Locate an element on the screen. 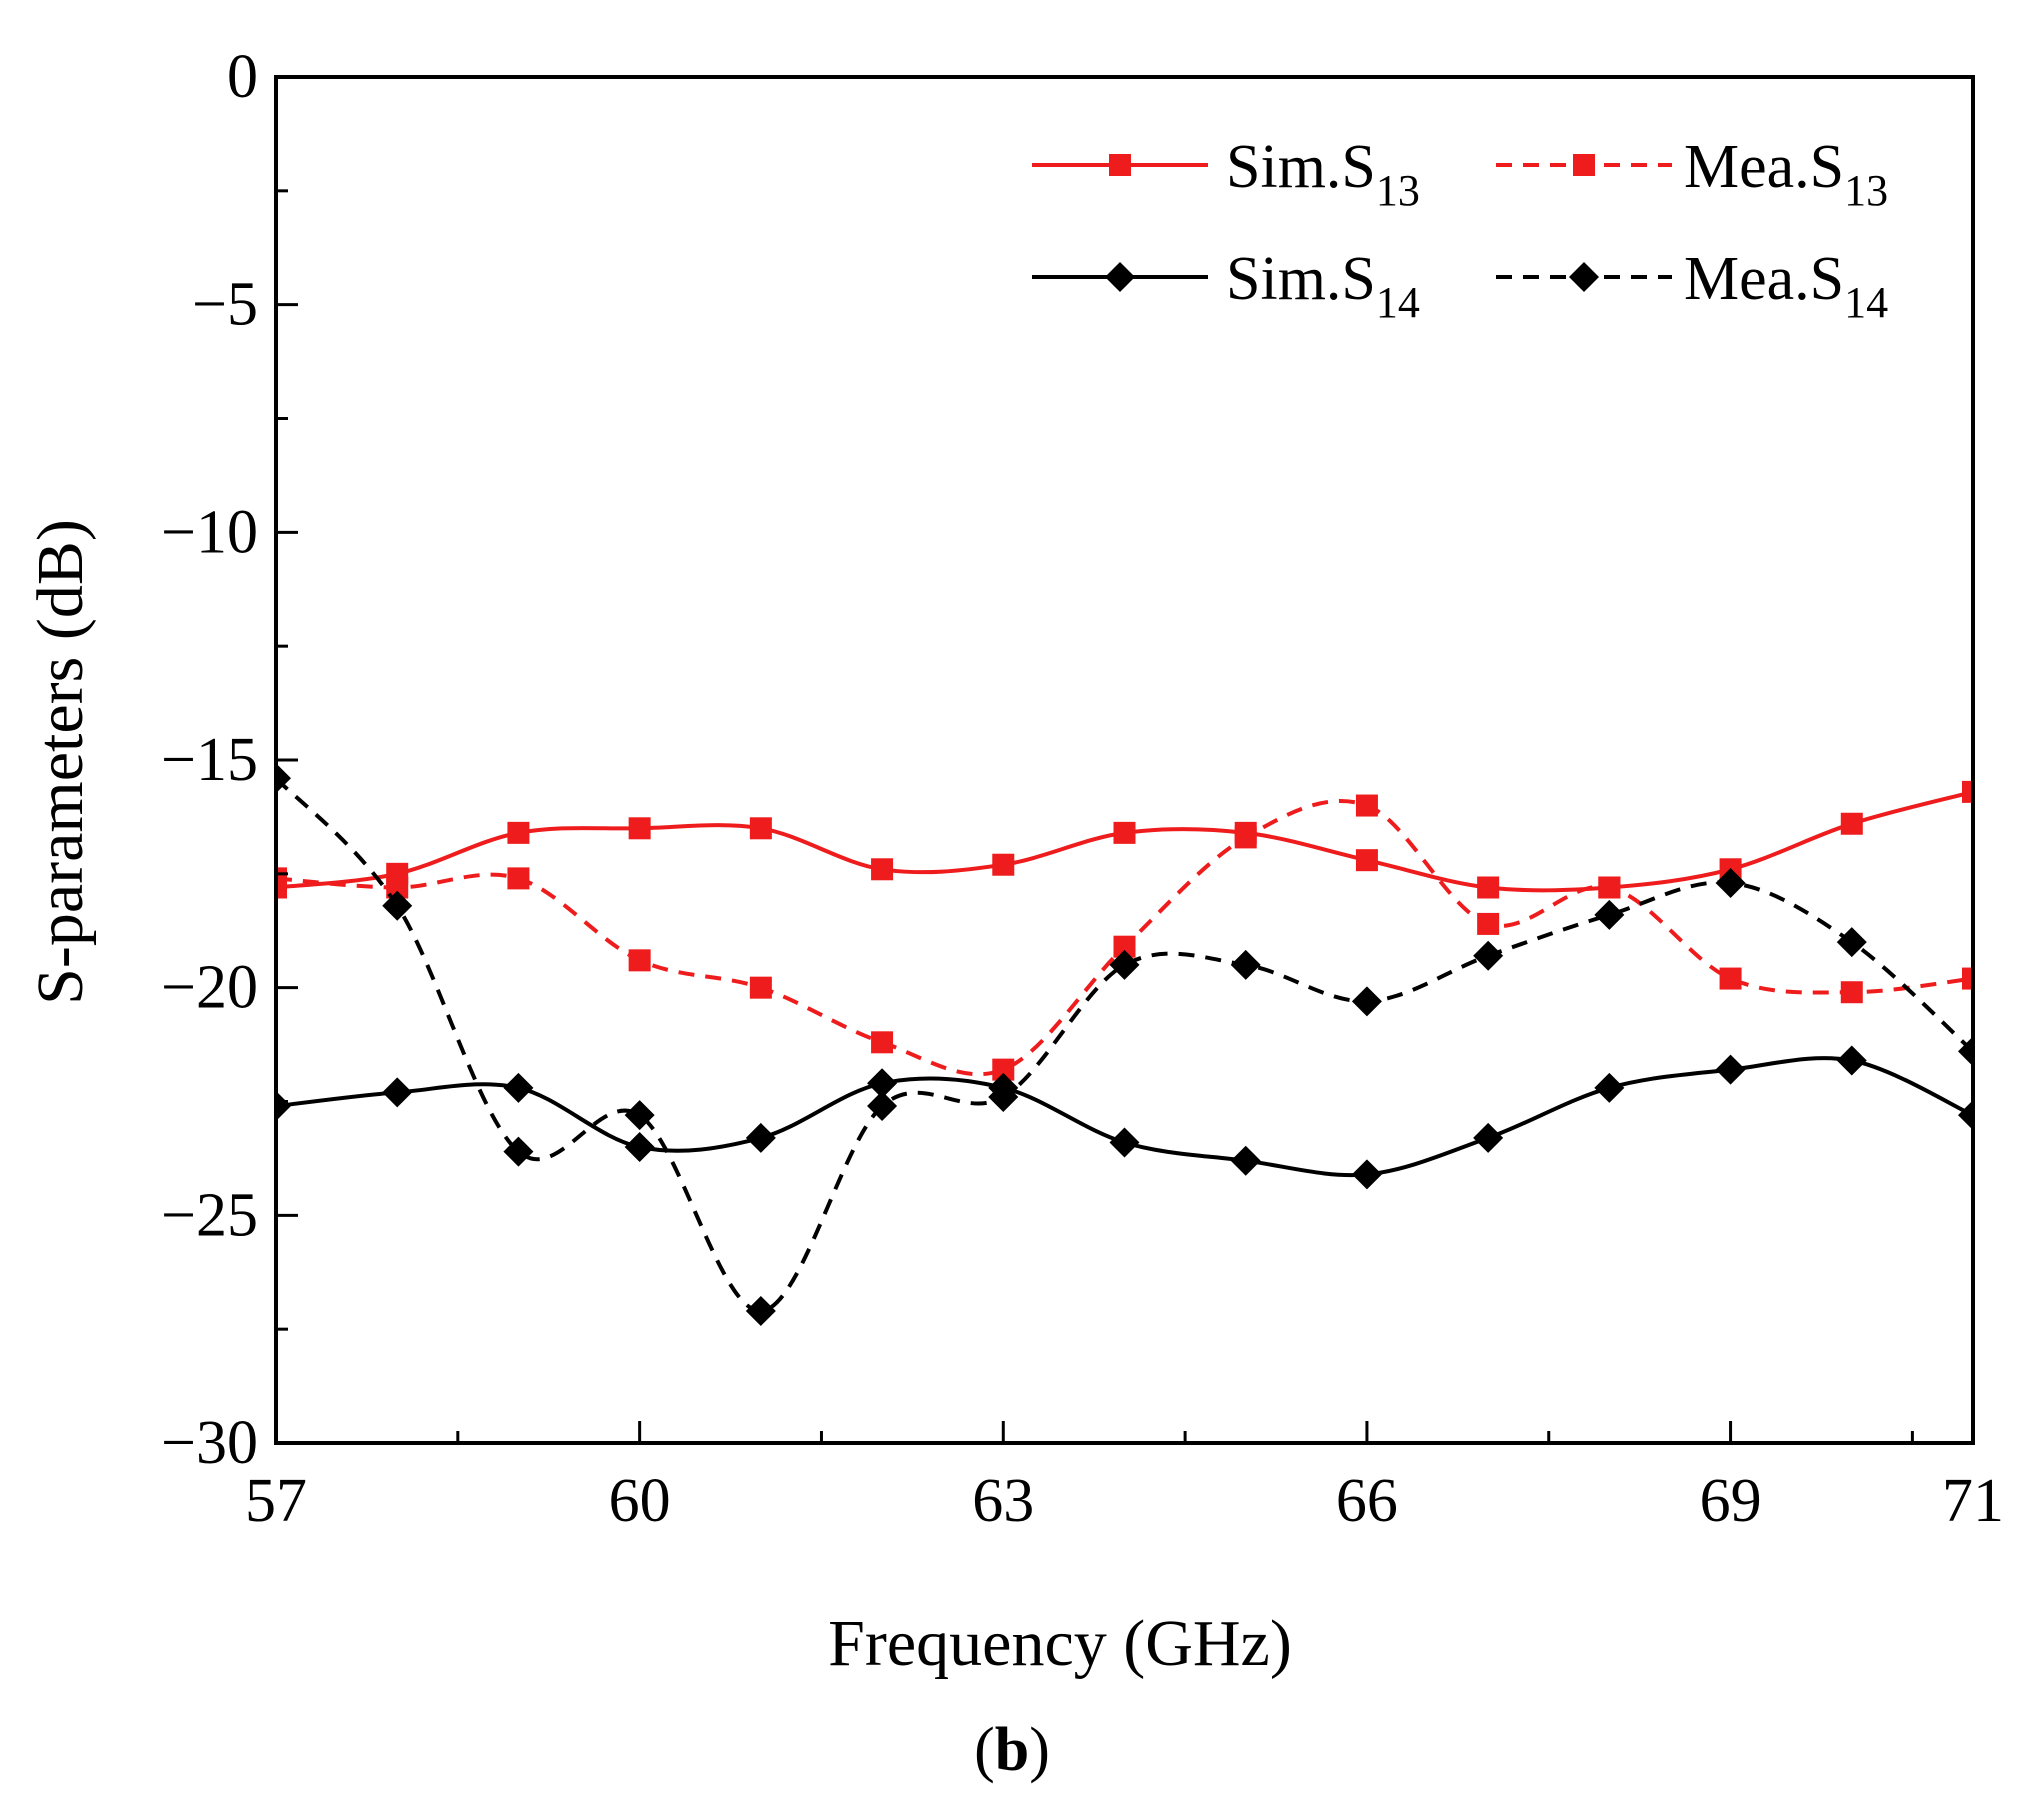 This screenshot has height=1819, width=2022. x-tick-label: 57 is located at coordinates (276, 1501).